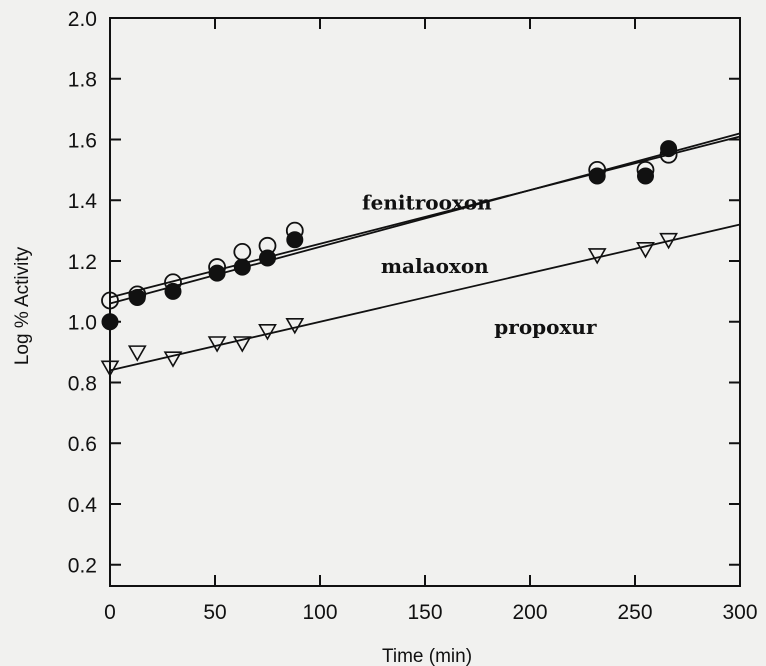  Describe the element at coordinates (82, 323) in the screenshot. I see `y-tick-label: 1.0` at that location.